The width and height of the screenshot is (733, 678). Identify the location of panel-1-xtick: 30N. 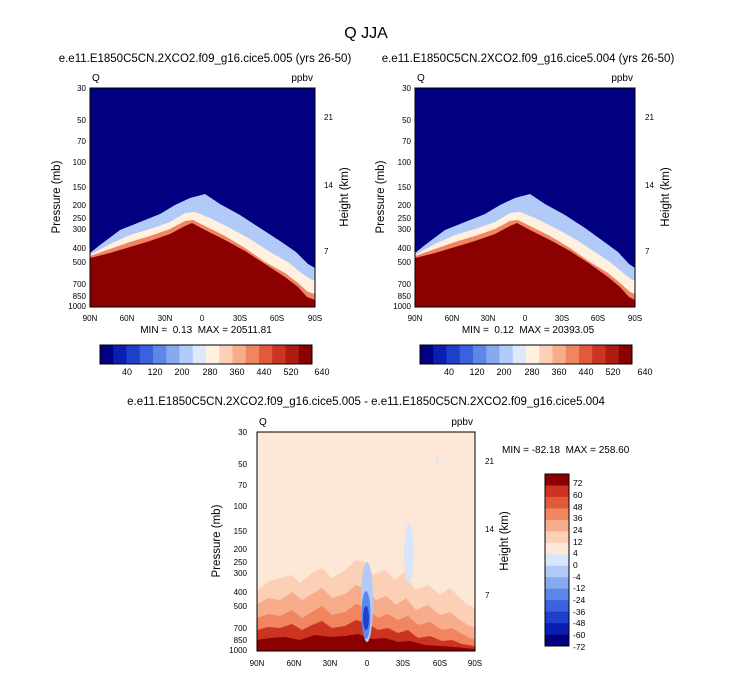
(165, 318).